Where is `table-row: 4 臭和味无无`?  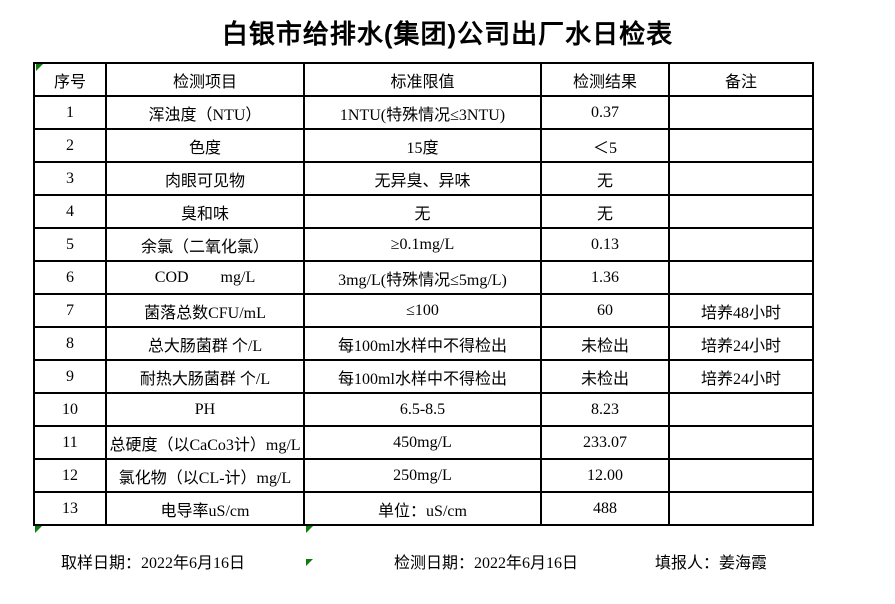
table-row: 4 臭和味无无 is located at coordinates (423, 211).